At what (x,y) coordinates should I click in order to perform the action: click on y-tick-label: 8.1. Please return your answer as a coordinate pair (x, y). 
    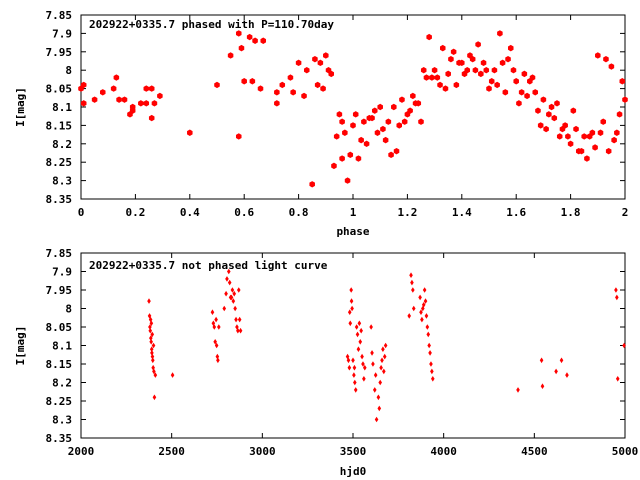
    Looking at the image, I should click on (62, 107).